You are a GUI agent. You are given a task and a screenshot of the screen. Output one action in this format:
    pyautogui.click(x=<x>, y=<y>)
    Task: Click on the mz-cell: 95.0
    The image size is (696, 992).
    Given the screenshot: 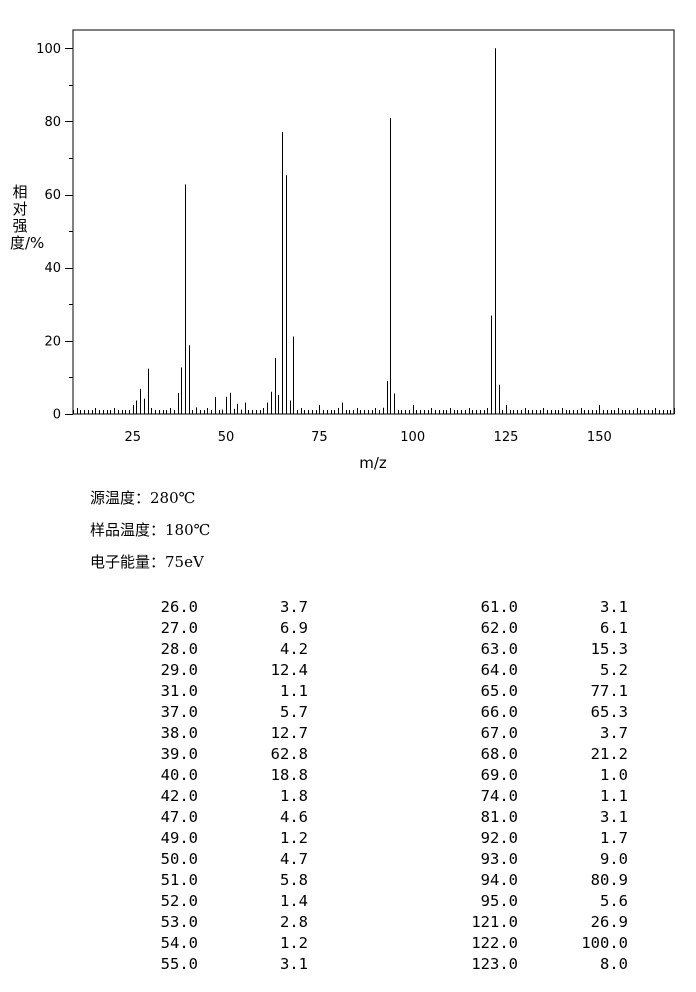 What is the action you would take?
    pyautogui.click(x=499, y=901)
    